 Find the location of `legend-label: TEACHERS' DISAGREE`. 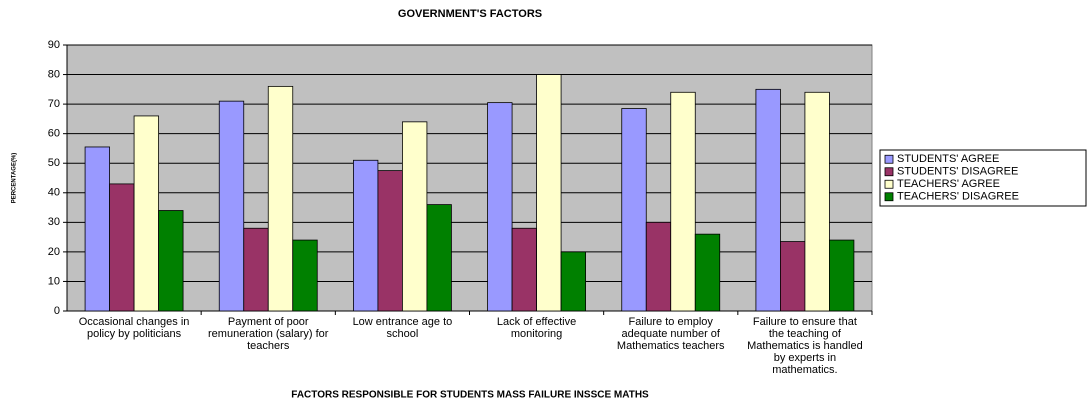

legend-label: TEACHERS' DISAGREE is located at coordinates (958, 197).